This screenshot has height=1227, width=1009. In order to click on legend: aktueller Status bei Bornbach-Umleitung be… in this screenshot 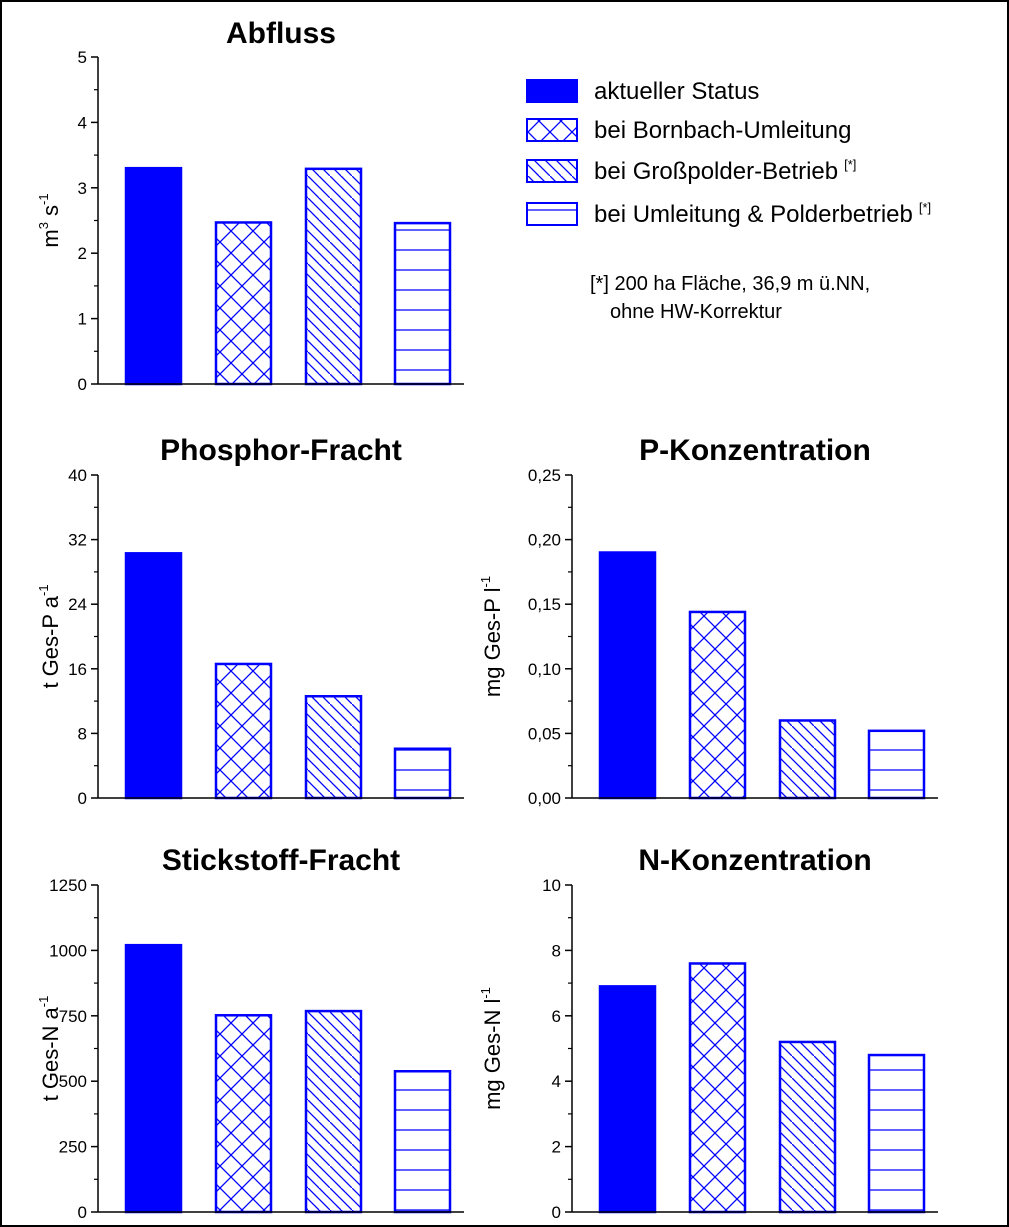, I will do `click(728, 200)`.